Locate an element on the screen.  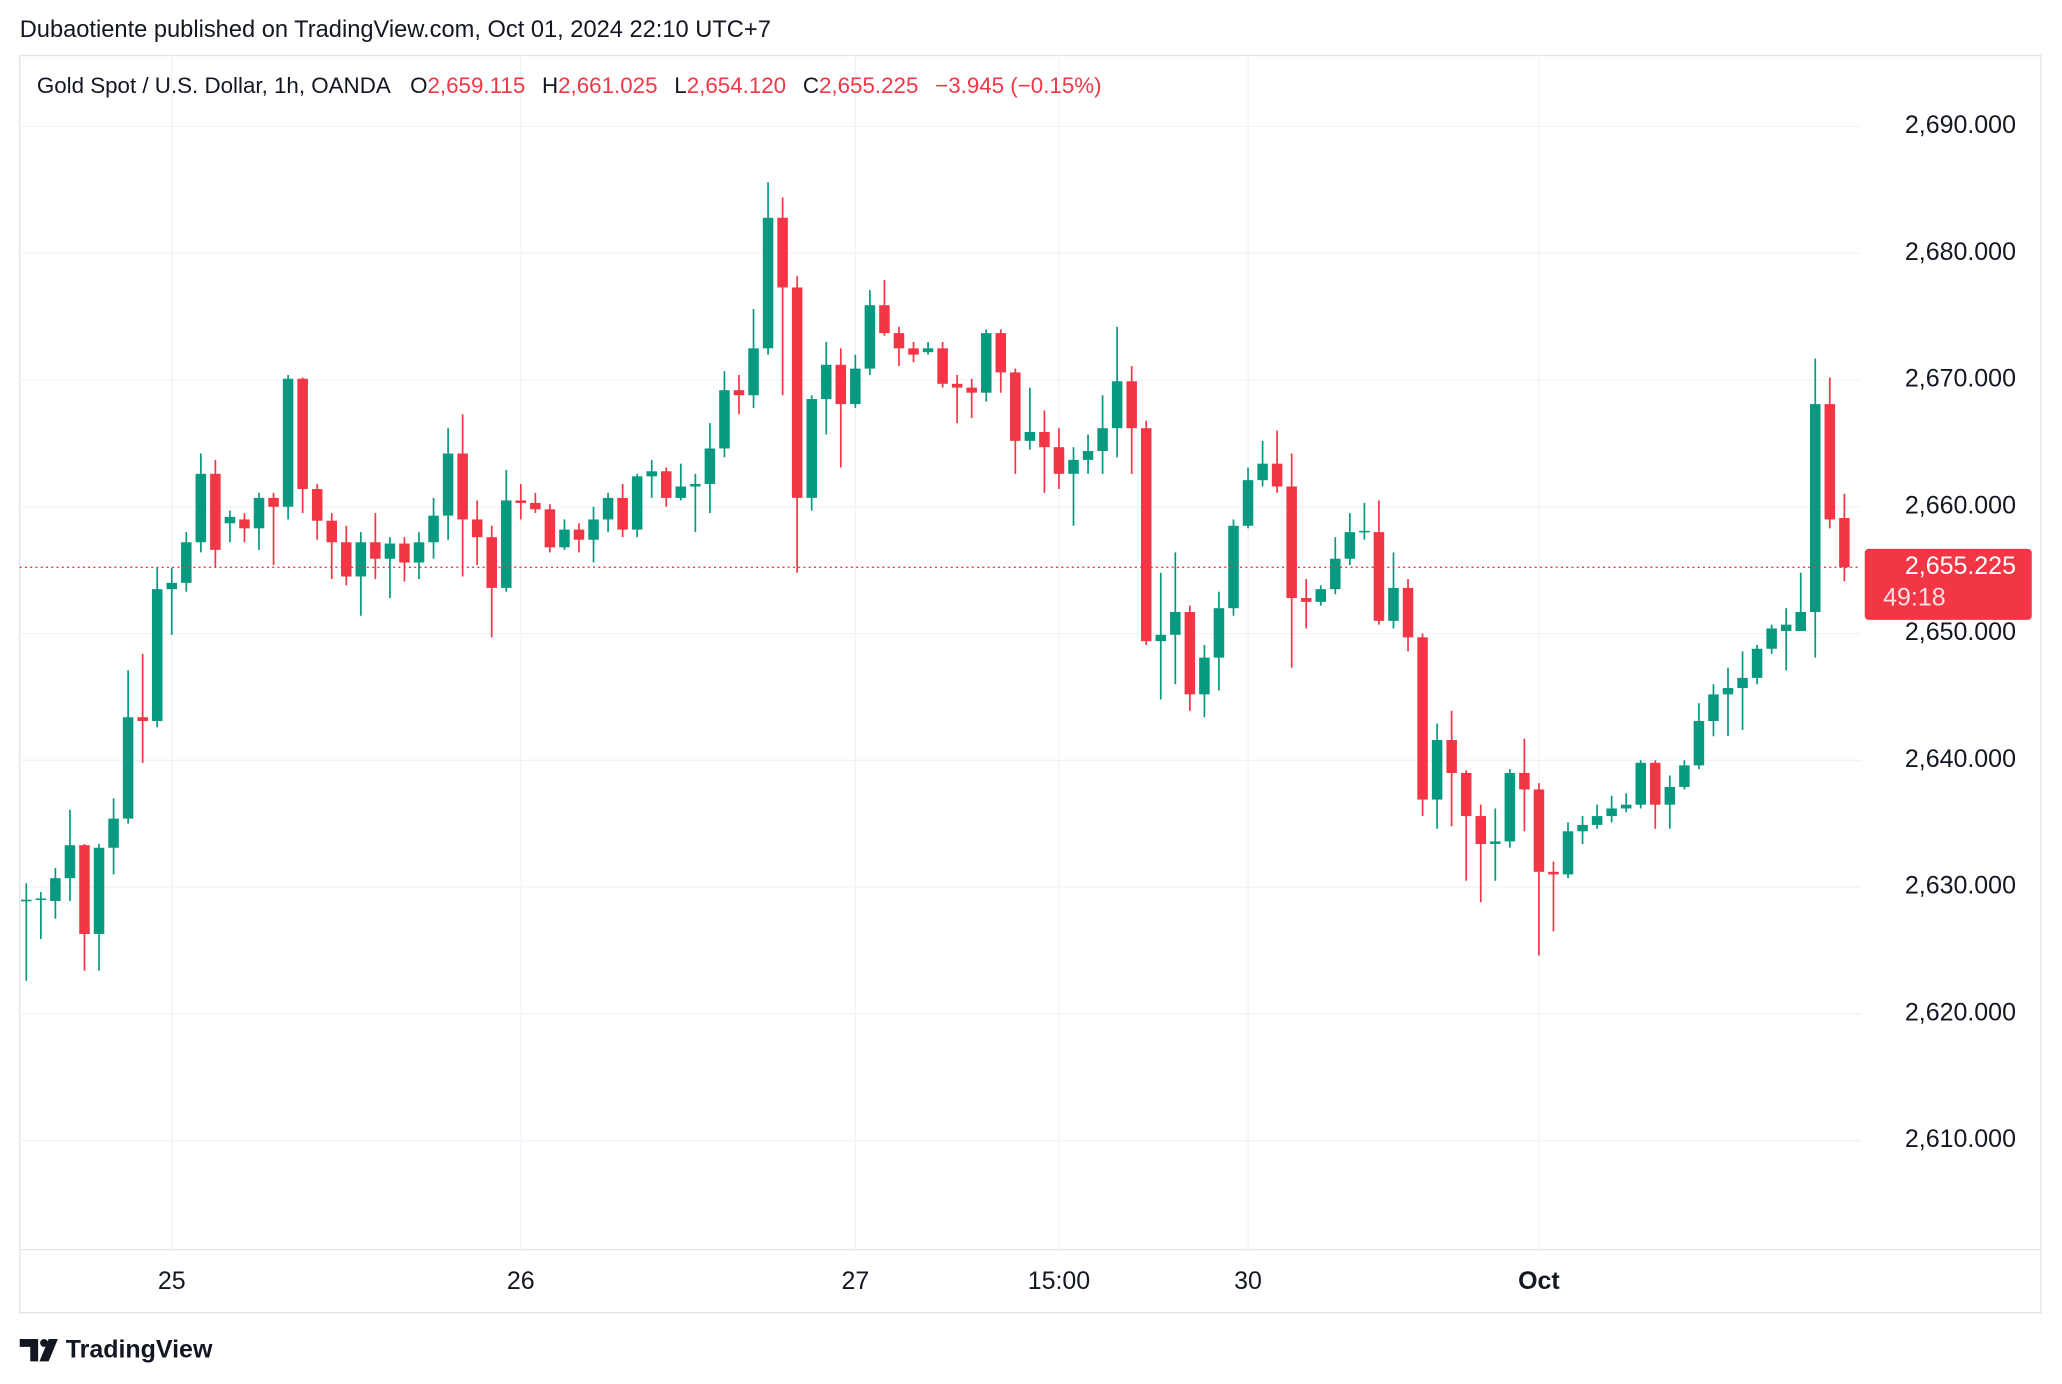
y-tick-label: 2,660.000 is located at coordinates (1960, 505).